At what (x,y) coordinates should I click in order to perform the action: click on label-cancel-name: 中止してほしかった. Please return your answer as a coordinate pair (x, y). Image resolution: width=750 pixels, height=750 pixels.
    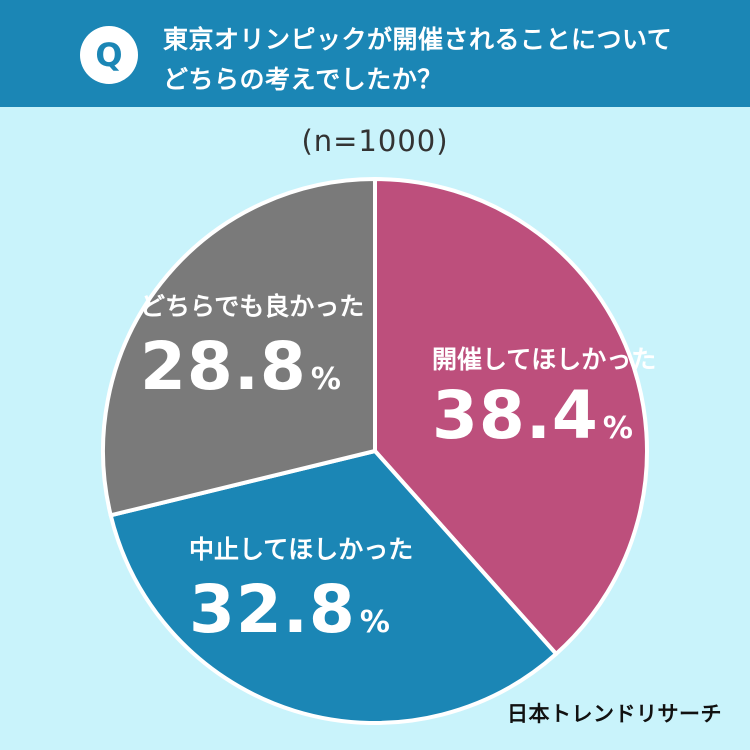
    Looking at the image, I should click on (301, 549).